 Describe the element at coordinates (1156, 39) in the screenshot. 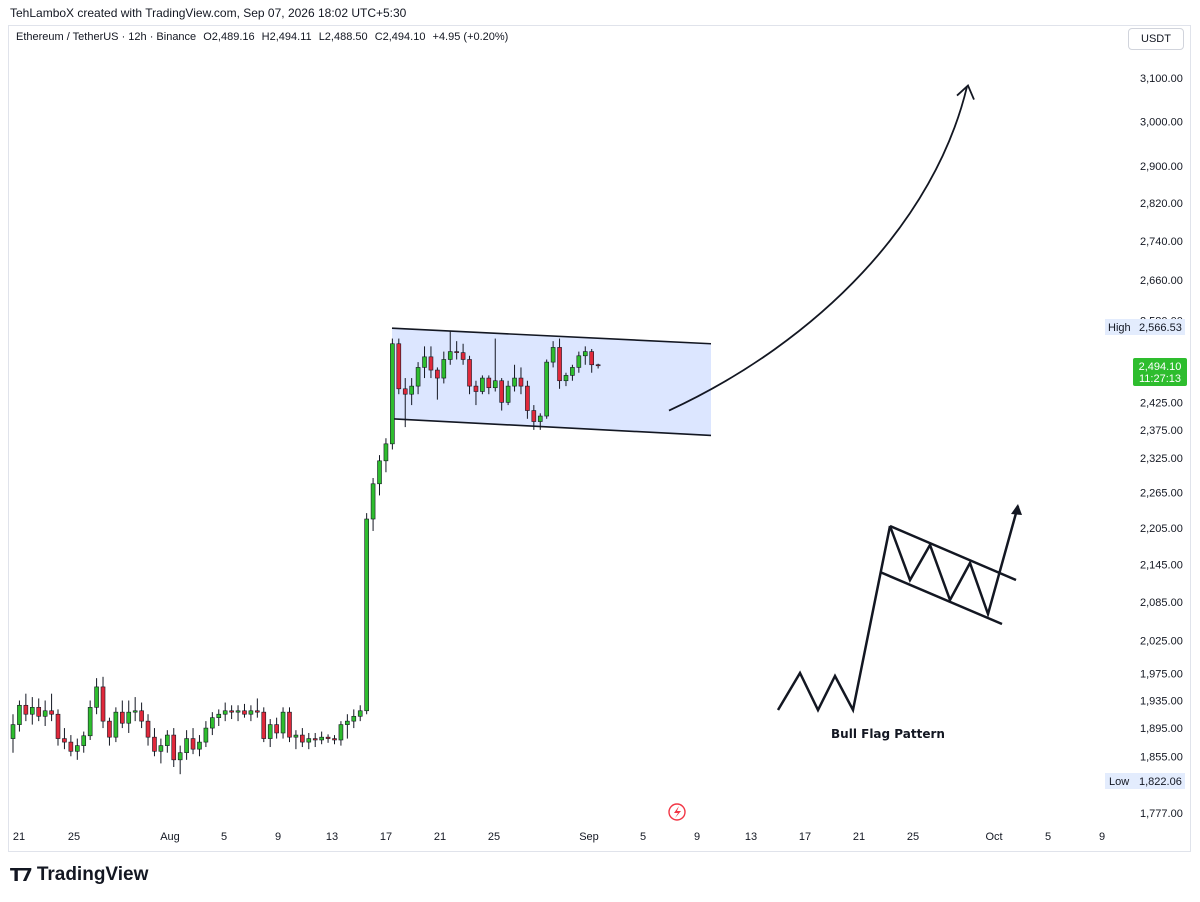

I see `currency-button: USDT` at that location.